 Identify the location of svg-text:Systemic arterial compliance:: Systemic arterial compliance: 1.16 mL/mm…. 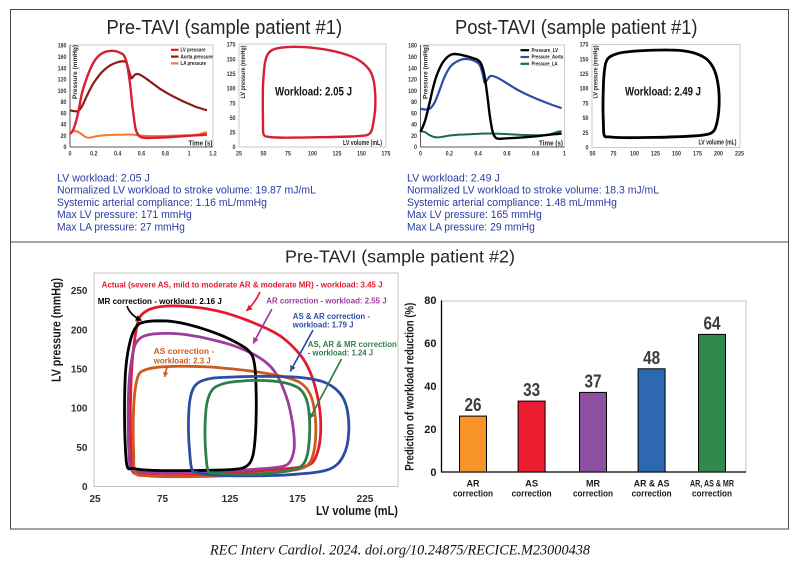
(162, 203).